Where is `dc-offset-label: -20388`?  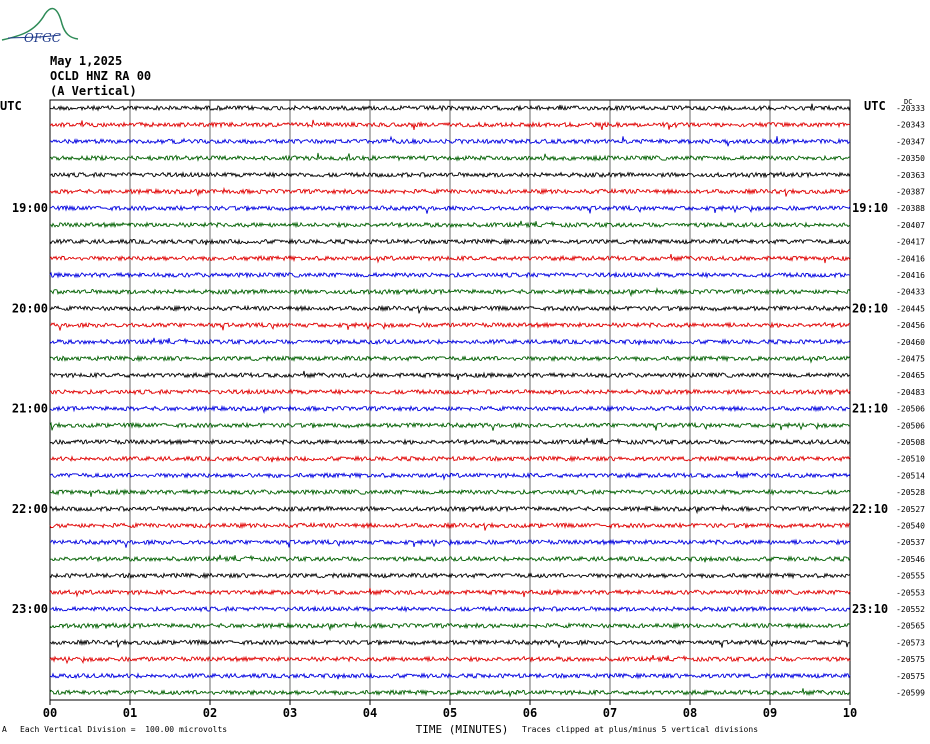 dc-offset-label: -20388 is located at coordinates (910, 208).